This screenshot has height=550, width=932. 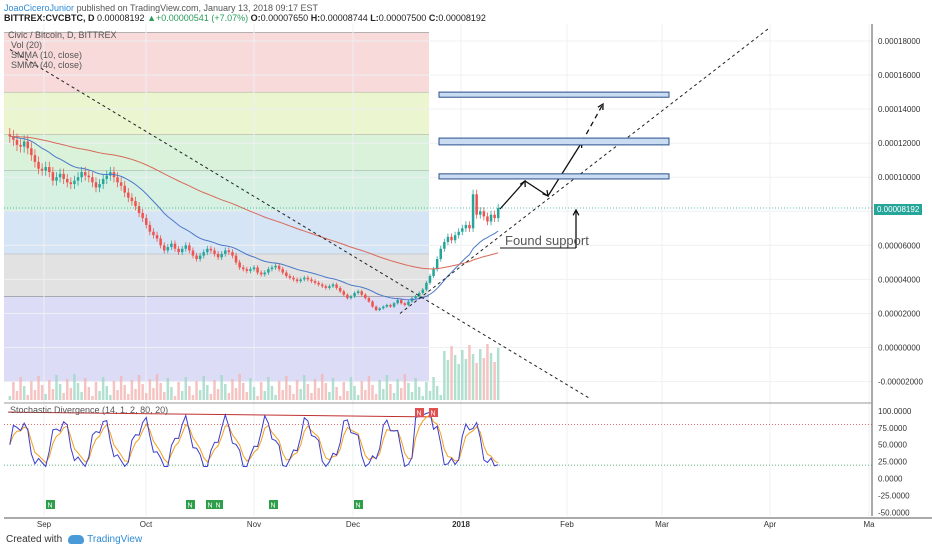 What do you see at coordinates (554, 135) in the screenshot?
I see `target-boxes` at bounding box center [554, 135].